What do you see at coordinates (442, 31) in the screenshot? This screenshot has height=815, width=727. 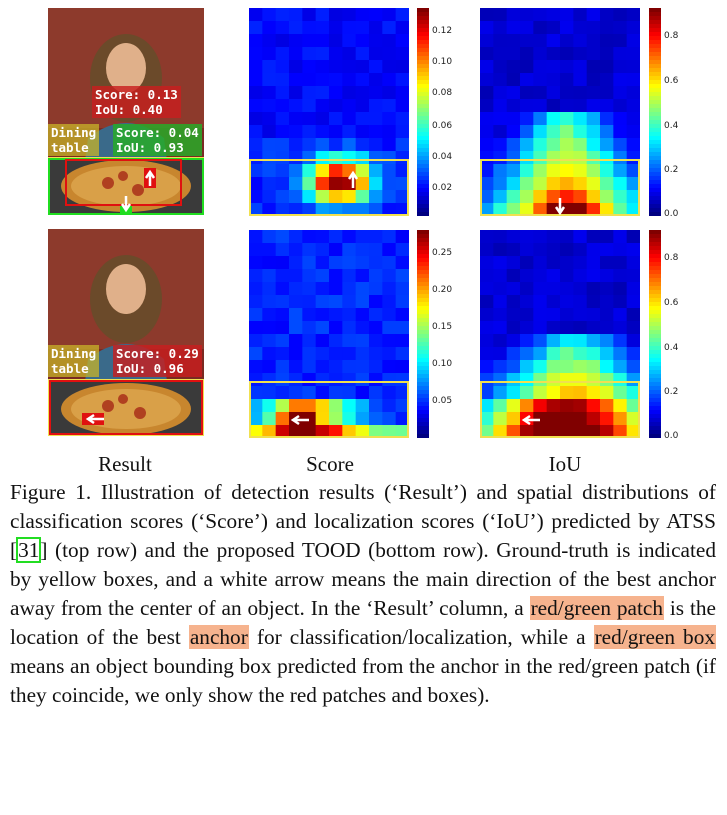 I see `cbar-tick: 0.12` at bounding box center [442, 31].